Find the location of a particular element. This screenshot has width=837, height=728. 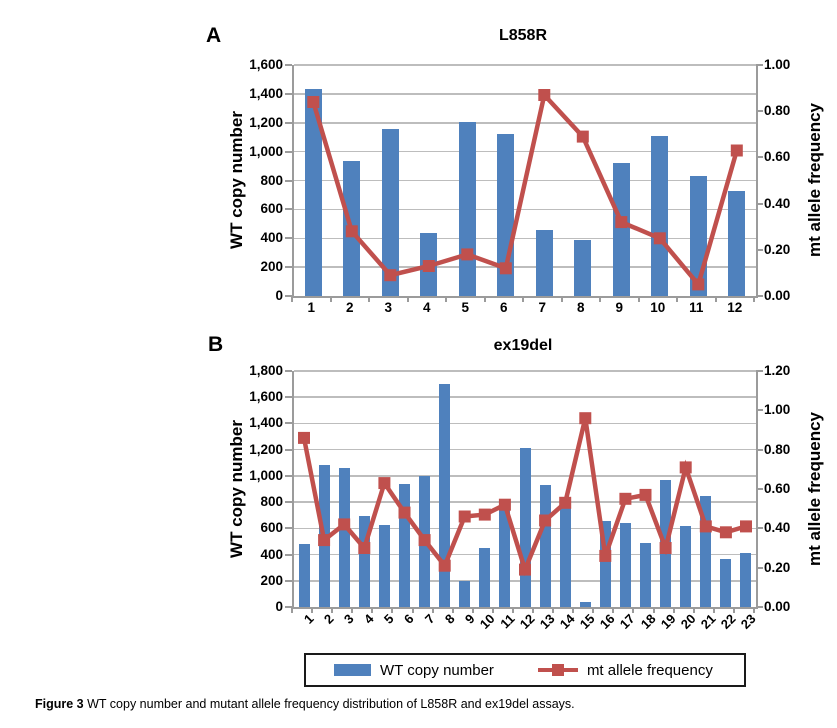

panel-letter-b: B is located at coordinates (216, 344).